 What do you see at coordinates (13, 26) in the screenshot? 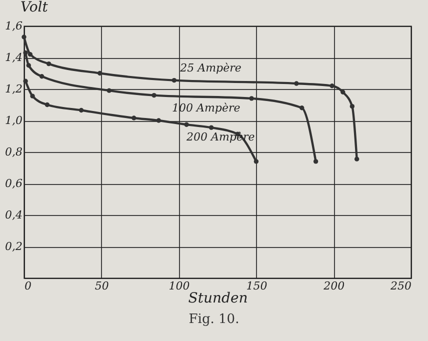
I see `y-tick-label: 1,6` at bounding box center [13, 26].